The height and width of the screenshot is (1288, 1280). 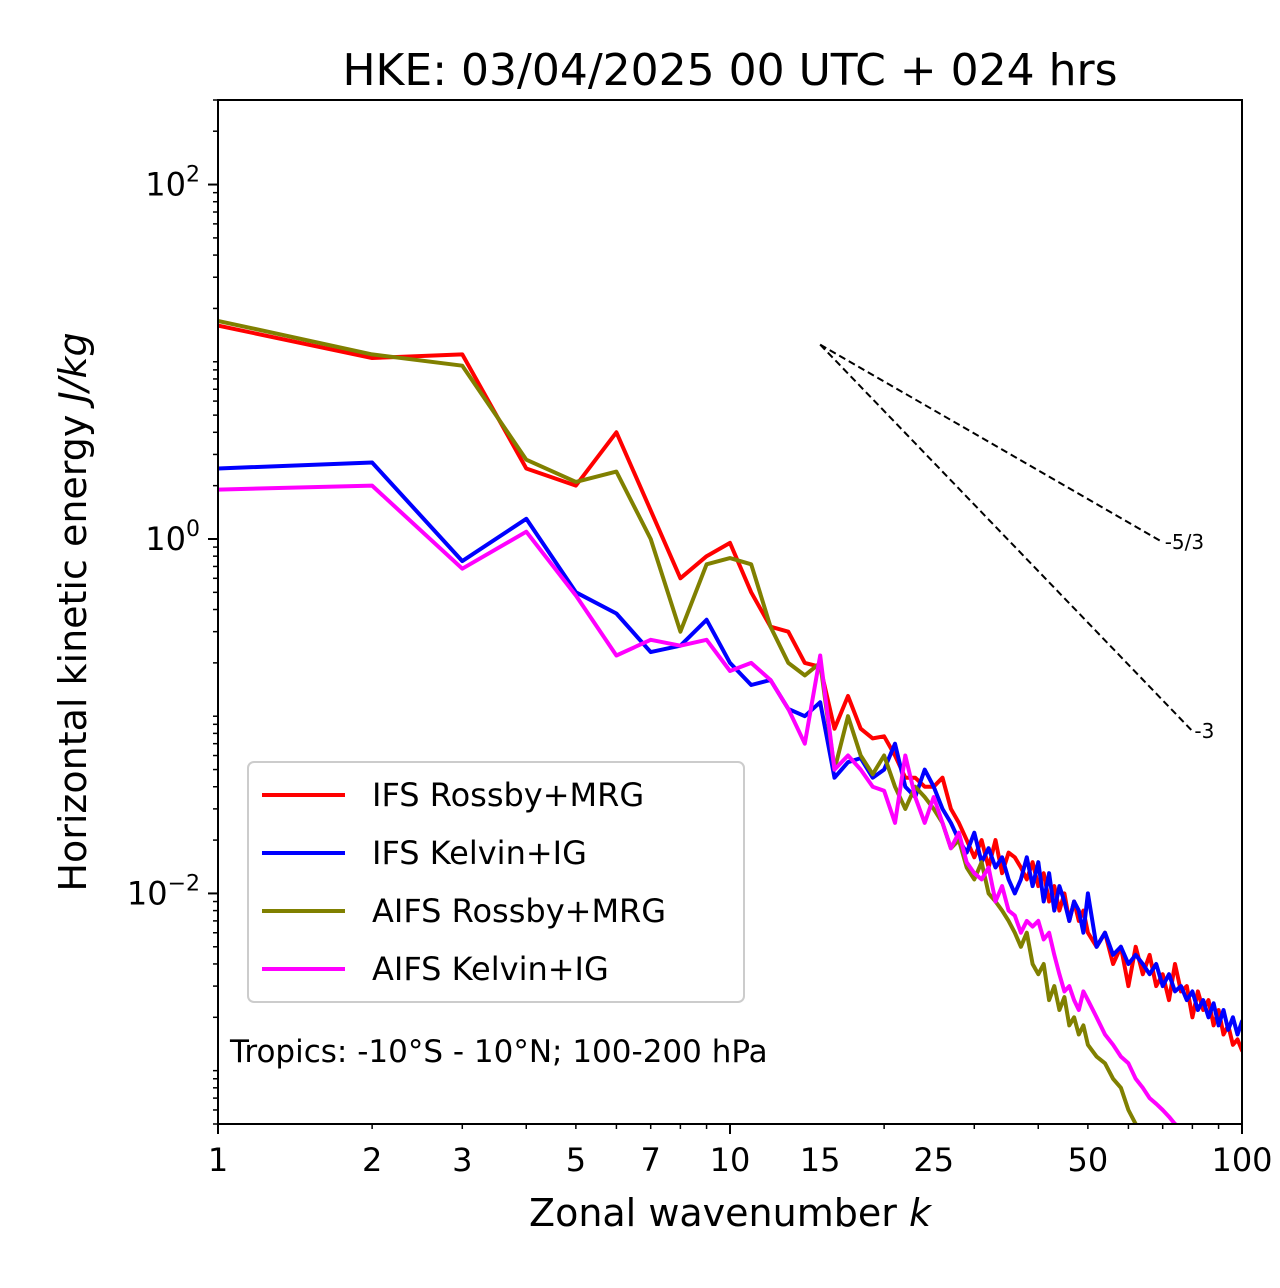 What do you see at coordinates (820, 1160) in the screenshot?
I see `x-tick-label: 15` at bounding box center [820, 1160].